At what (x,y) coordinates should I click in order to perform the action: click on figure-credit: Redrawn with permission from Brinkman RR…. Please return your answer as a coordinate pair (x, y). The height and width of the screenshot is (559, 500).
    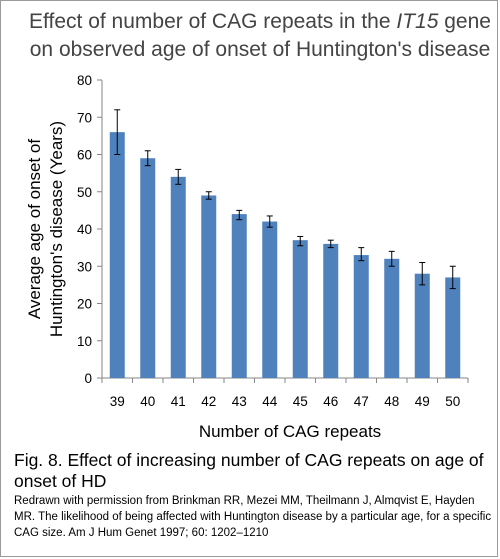
    Looking at the image, I should click on (253, 517).